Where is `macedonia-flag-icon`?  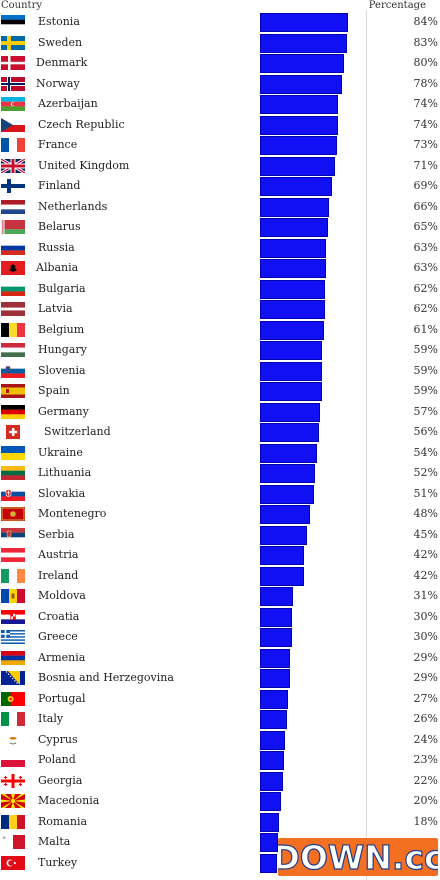
macedonia-flag-icon is located at coordinates (13, 801).